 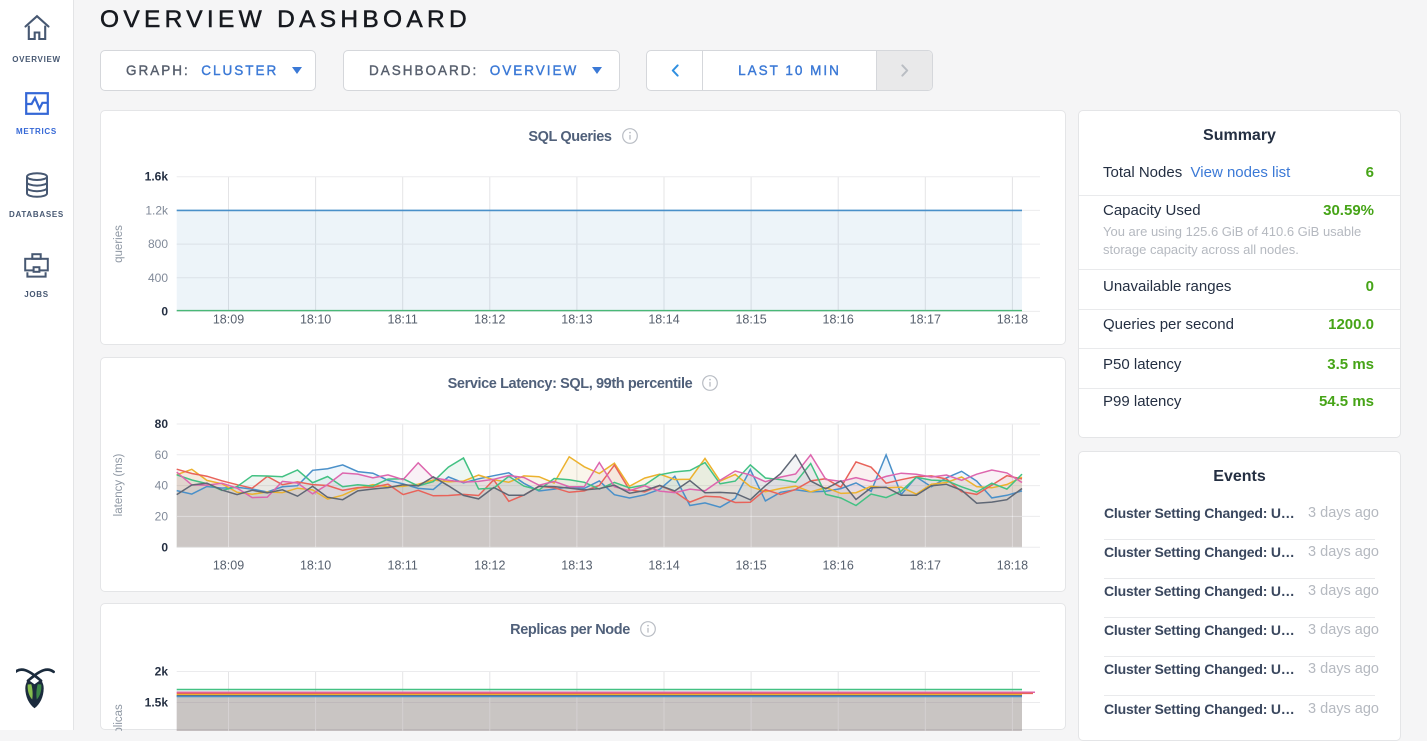 What do you see at coordinates (162, 672) in the screenshot?
I see `svg-text: 2k` at bounding box center [162, 672].